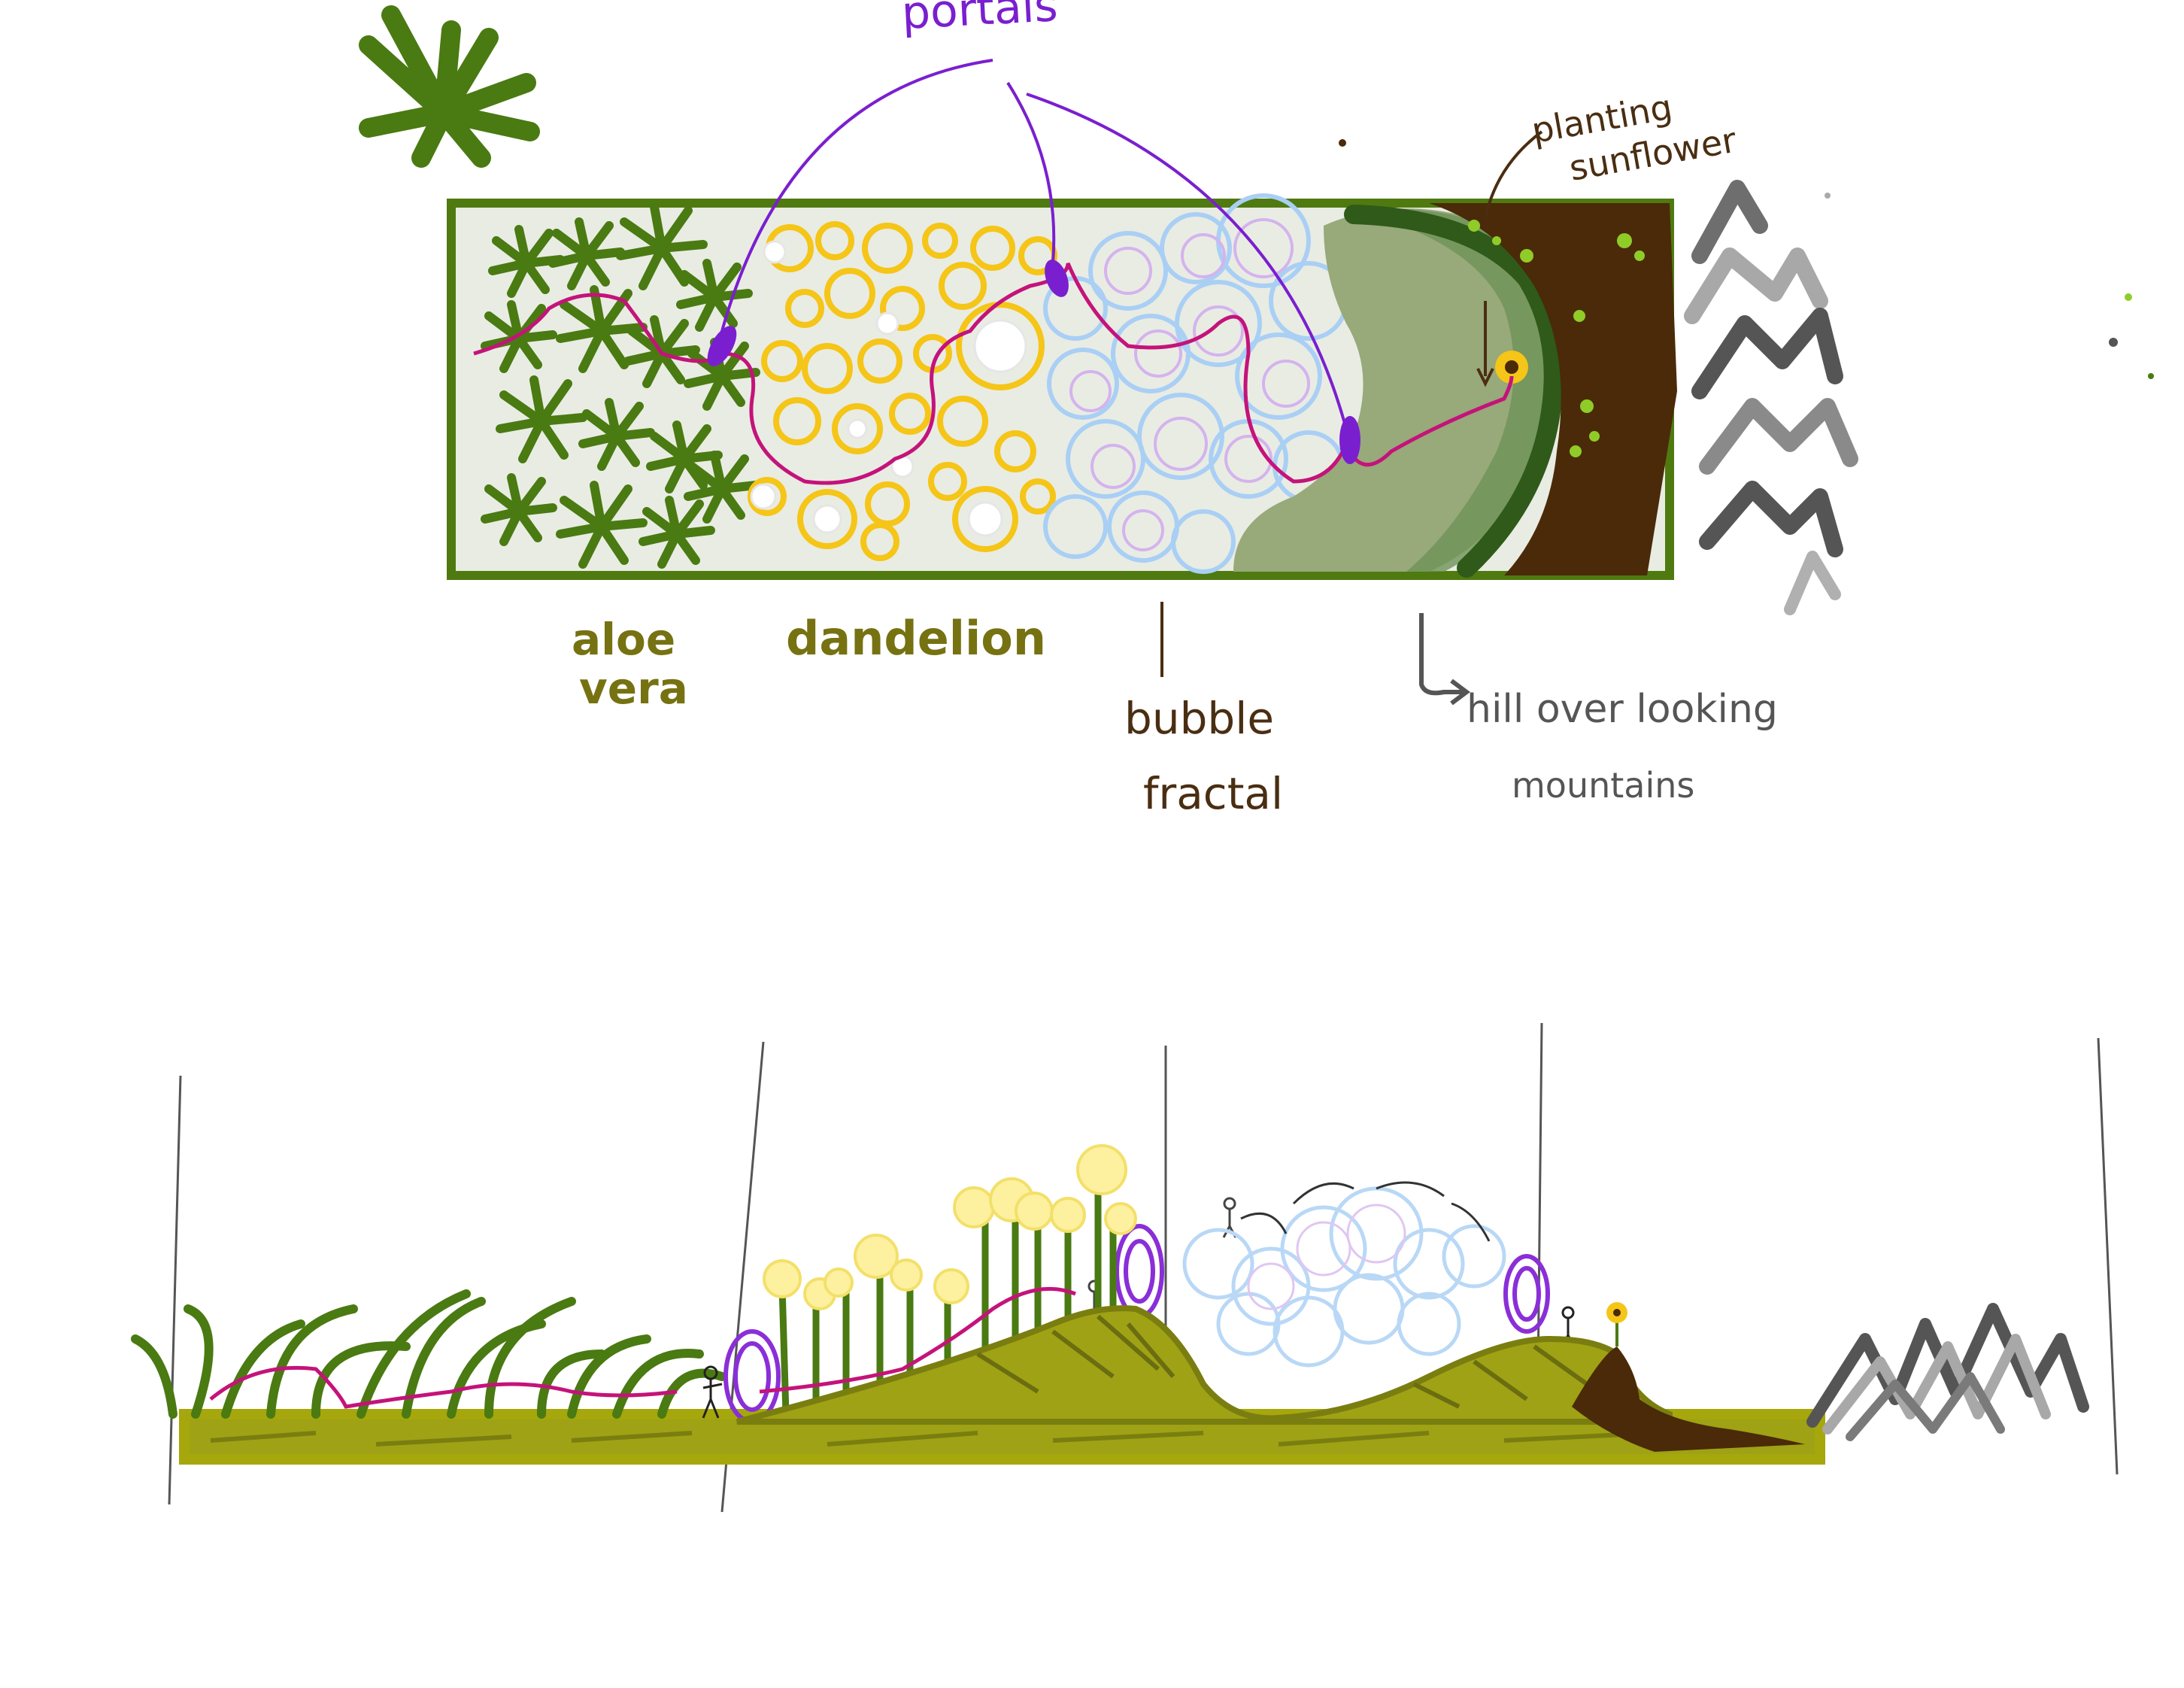  Describe the element at coordinates (1616, 1324) in the screenshot. I see `sunflower-side-icon` at that location.